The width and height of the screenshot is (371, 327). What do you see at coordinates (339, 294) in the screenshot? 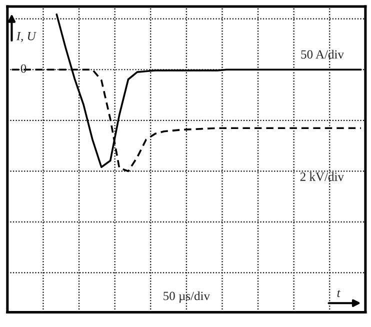
I see `text: t` at bounding box center [339, 294].